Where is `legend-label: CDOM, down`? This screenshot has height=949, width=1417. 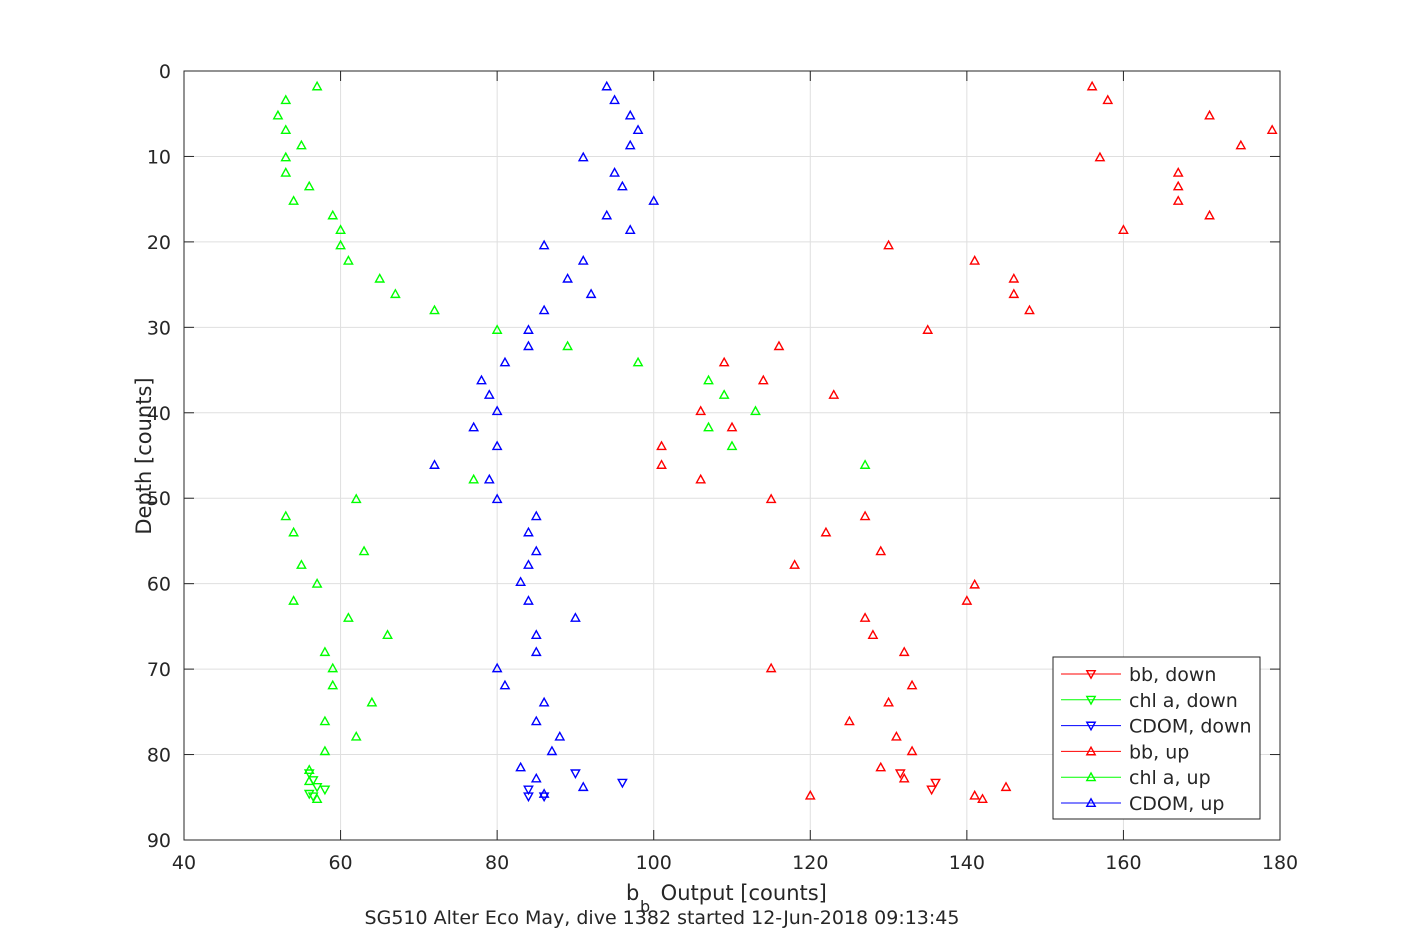
legend-label: CDOM, down is located at coordinates (1190, 727).